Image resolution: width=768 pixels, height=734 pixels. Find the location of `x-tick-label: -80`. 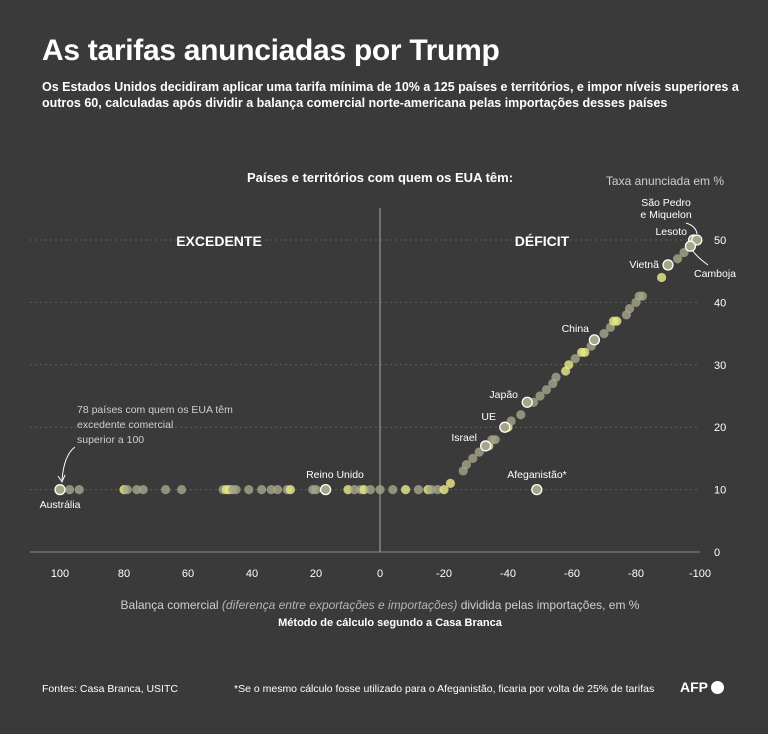

x-tick-label: -80 is located at coordinates (636, 574).